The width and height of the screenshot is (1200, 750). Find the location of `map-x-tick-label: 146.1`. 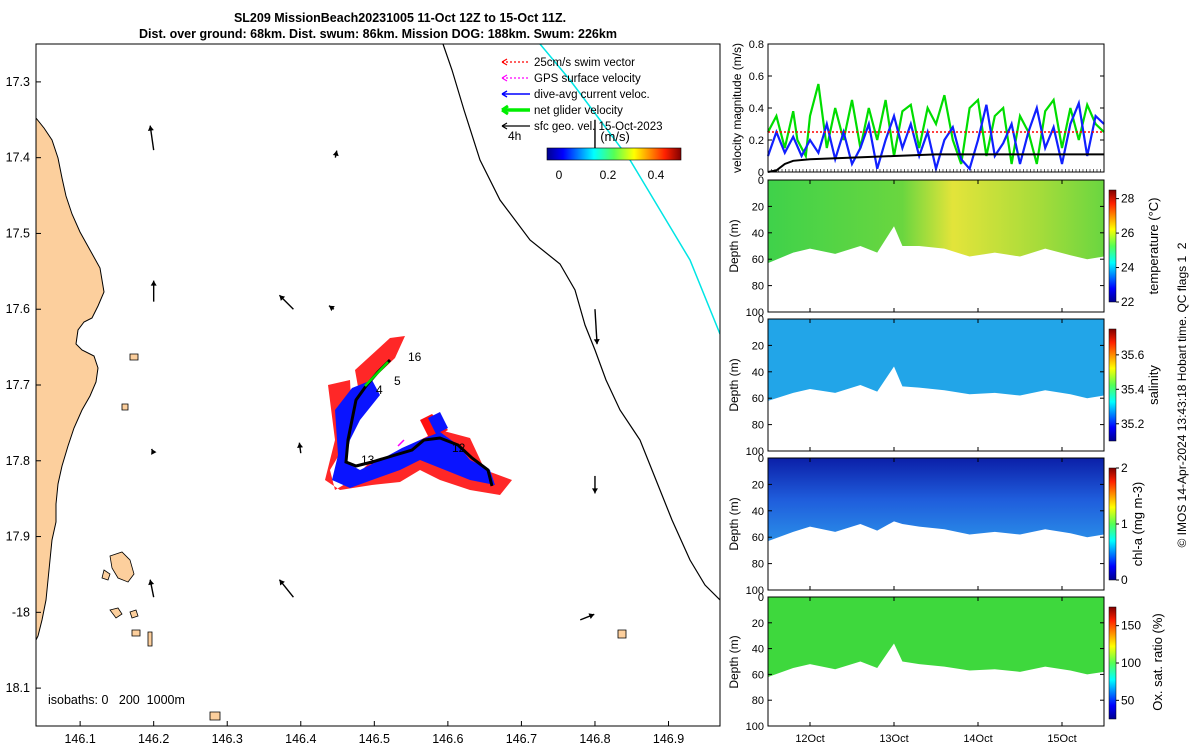

map-x-tick-label: 146.1 is located at coordinates (79, 739).